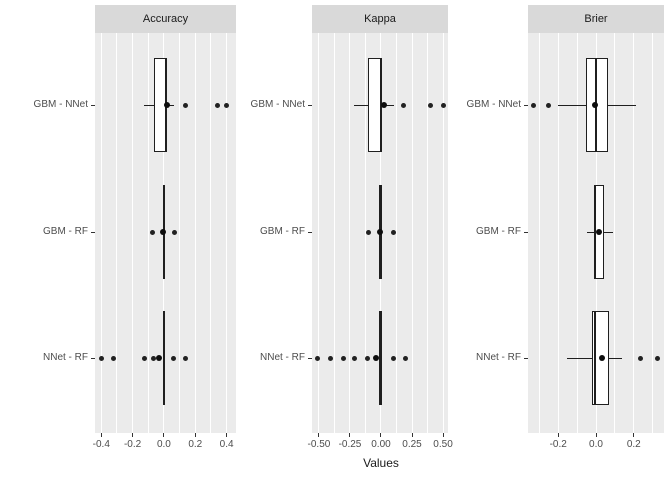 Image resolution: width=672 pixels, height=480 pixels. Describe the element at coordinates (101, 444) in the screenshot. I see `x-tick-label: -0.4` at that location.